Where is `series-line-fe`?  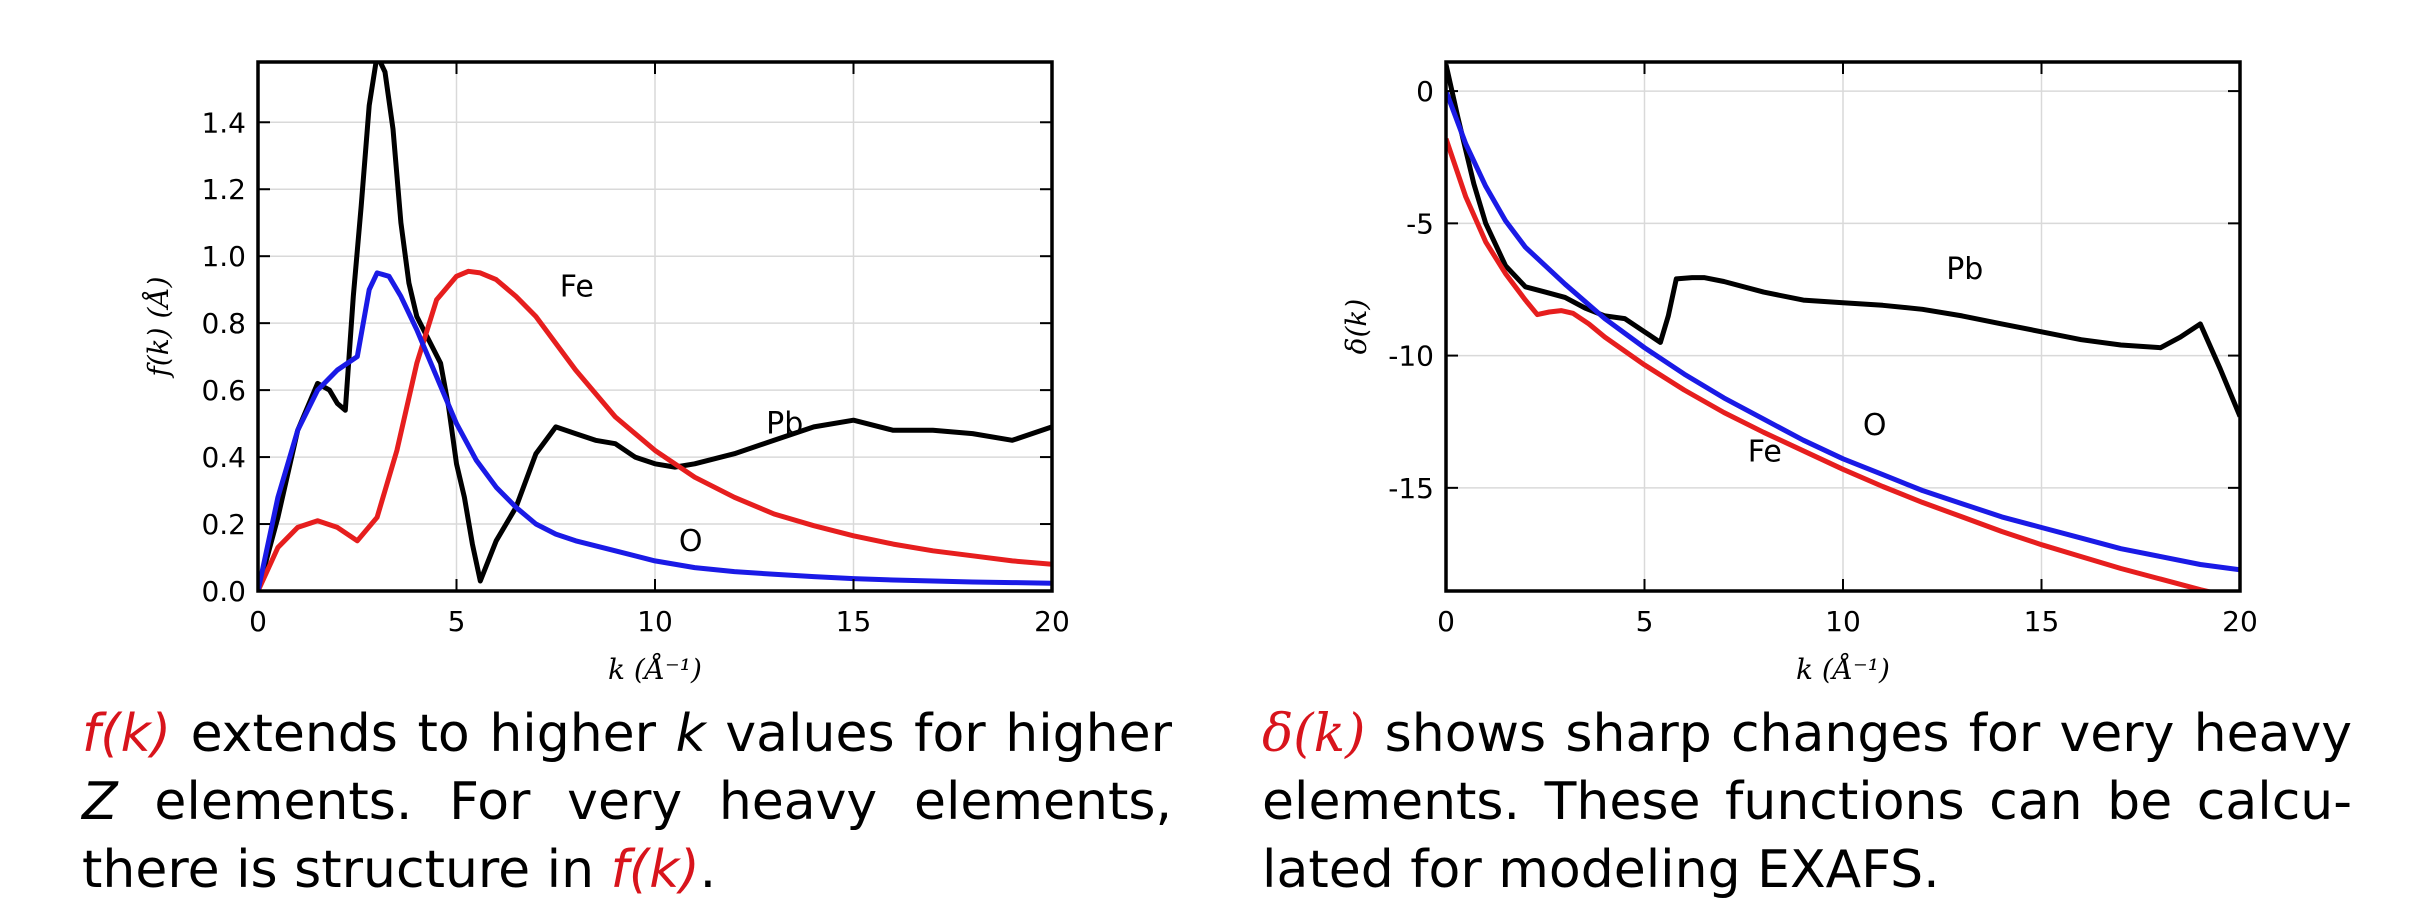
series-line-fe is located at coordinates (655, 429).